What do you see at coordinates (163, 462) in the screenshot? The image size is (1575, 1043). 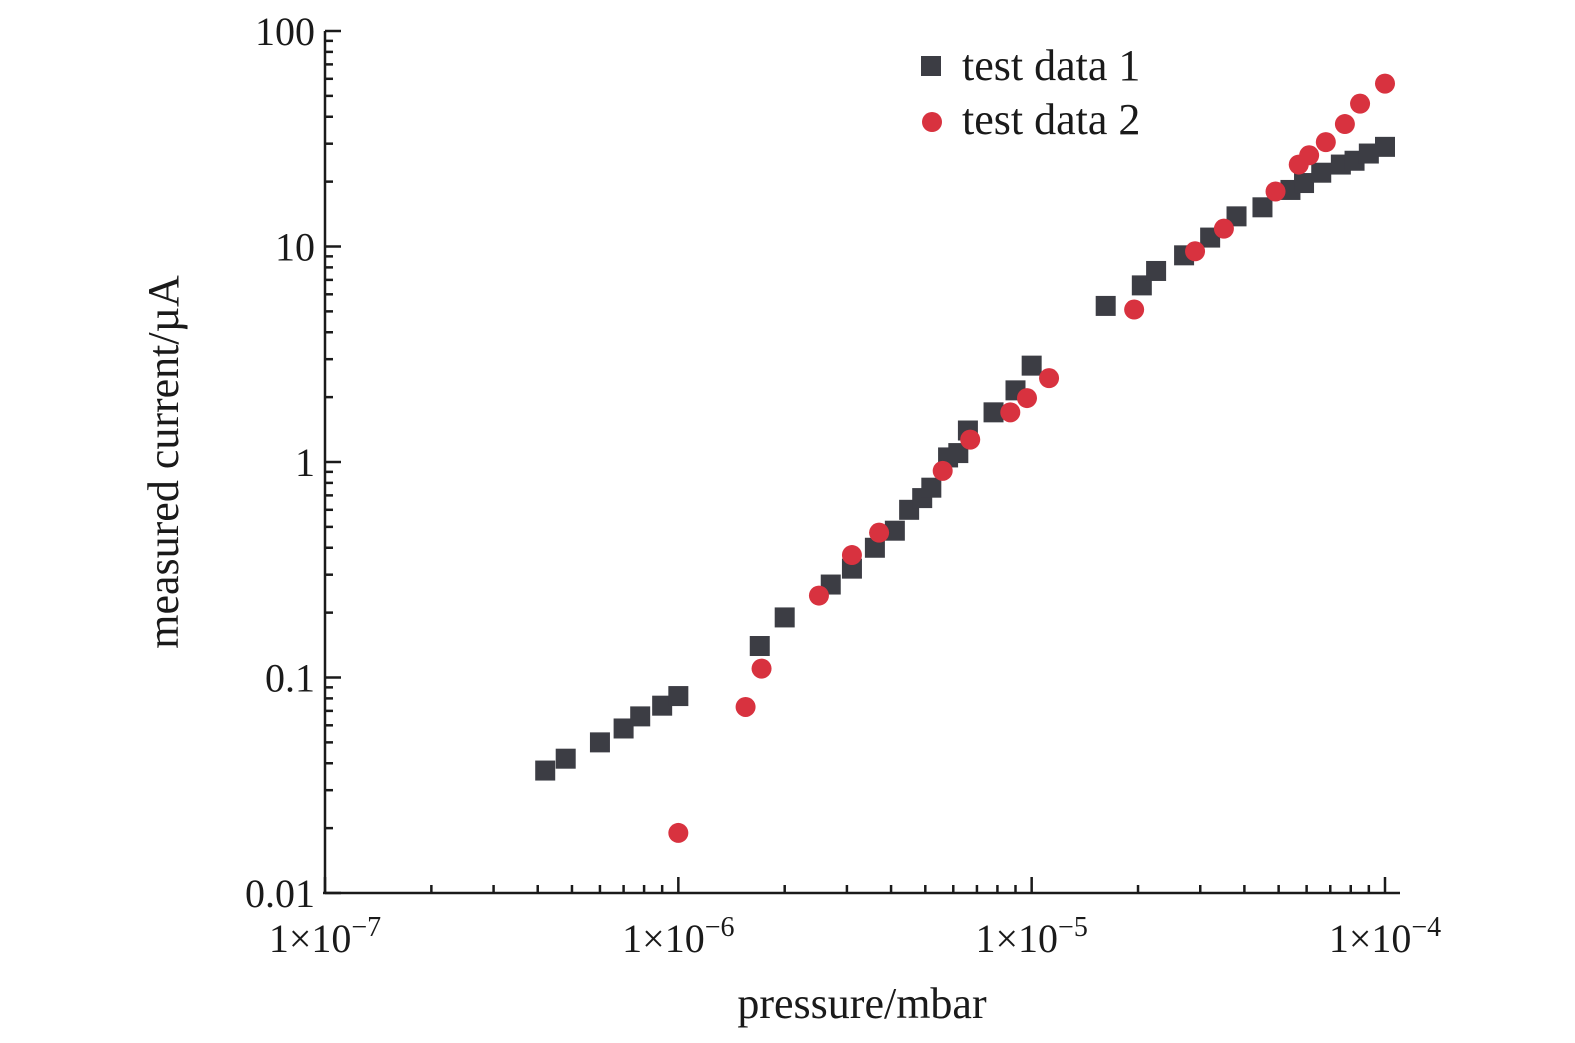 I see `y-axis-label: measured current/µA` at bounding box center [163, 462].